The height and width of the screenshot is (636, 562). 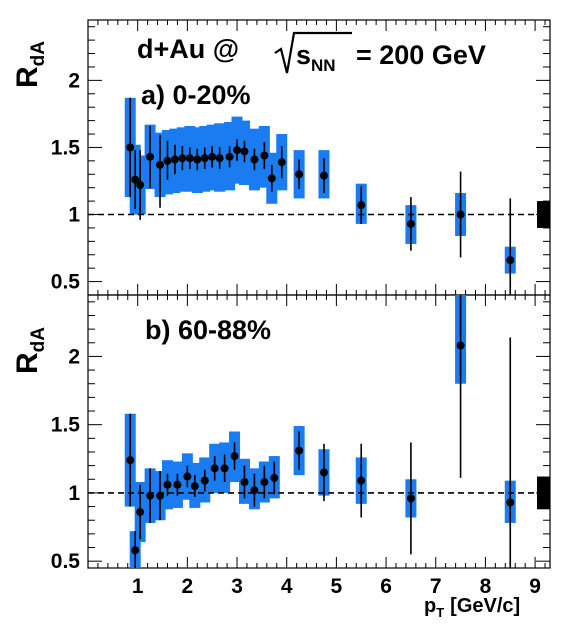 I want to click on header-energy: sNN = 200 GeV, so click(x=380, y=53).